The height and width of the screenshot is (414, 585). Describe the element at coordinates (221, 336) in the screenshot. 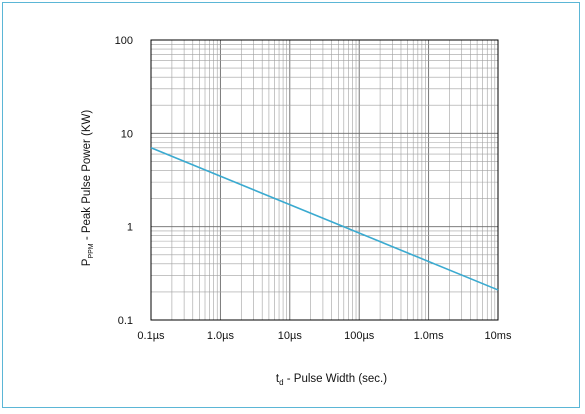

I see `x-tick-label: 1.0µs` at that location.